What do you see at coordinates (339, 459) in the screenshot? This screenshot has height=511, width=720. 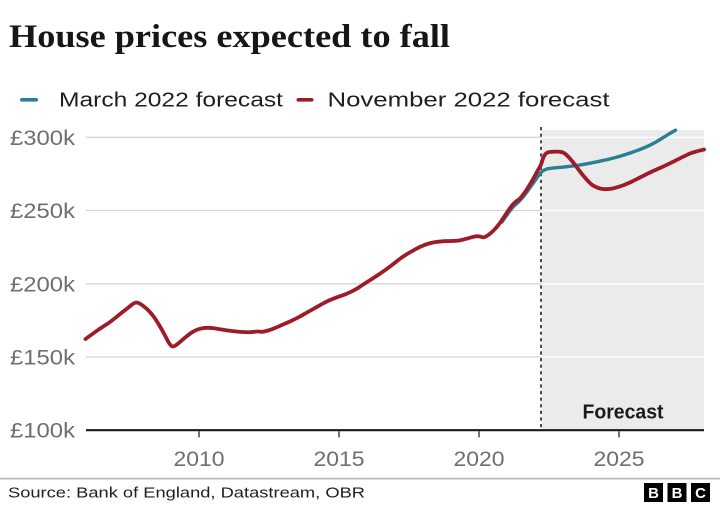 I see `svg-text: 2015` at bounding box center [339, 459].